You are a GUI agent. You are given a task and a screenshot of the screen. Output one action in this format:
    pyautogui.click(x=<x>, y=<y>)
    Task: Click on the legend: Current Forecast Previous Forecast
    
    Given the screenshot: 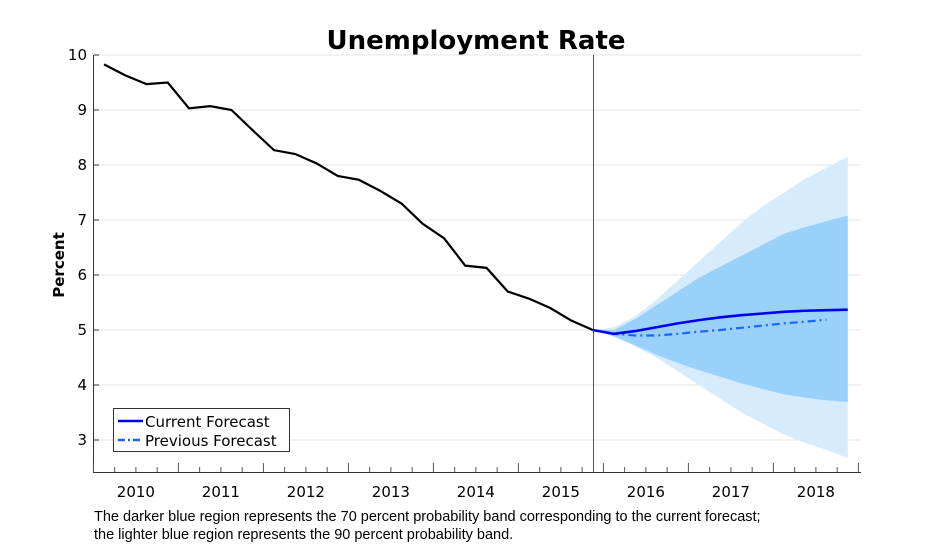 What is the action you would take?
    pyautogui.click(x=201, y=430)
    